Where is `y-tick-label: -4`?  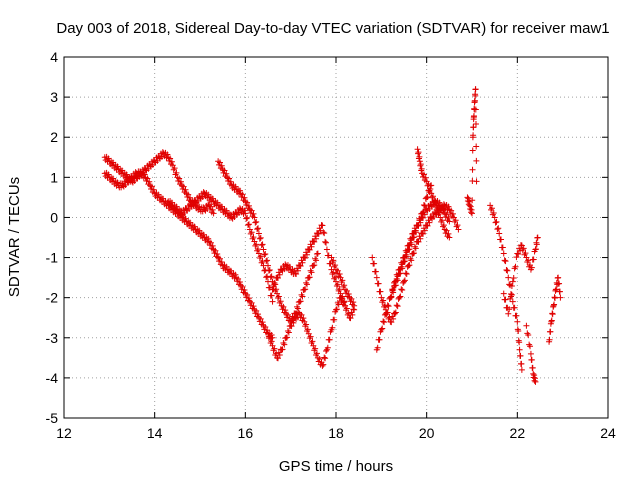 y-tick-label: -4 is located at coordinates (52, 378).